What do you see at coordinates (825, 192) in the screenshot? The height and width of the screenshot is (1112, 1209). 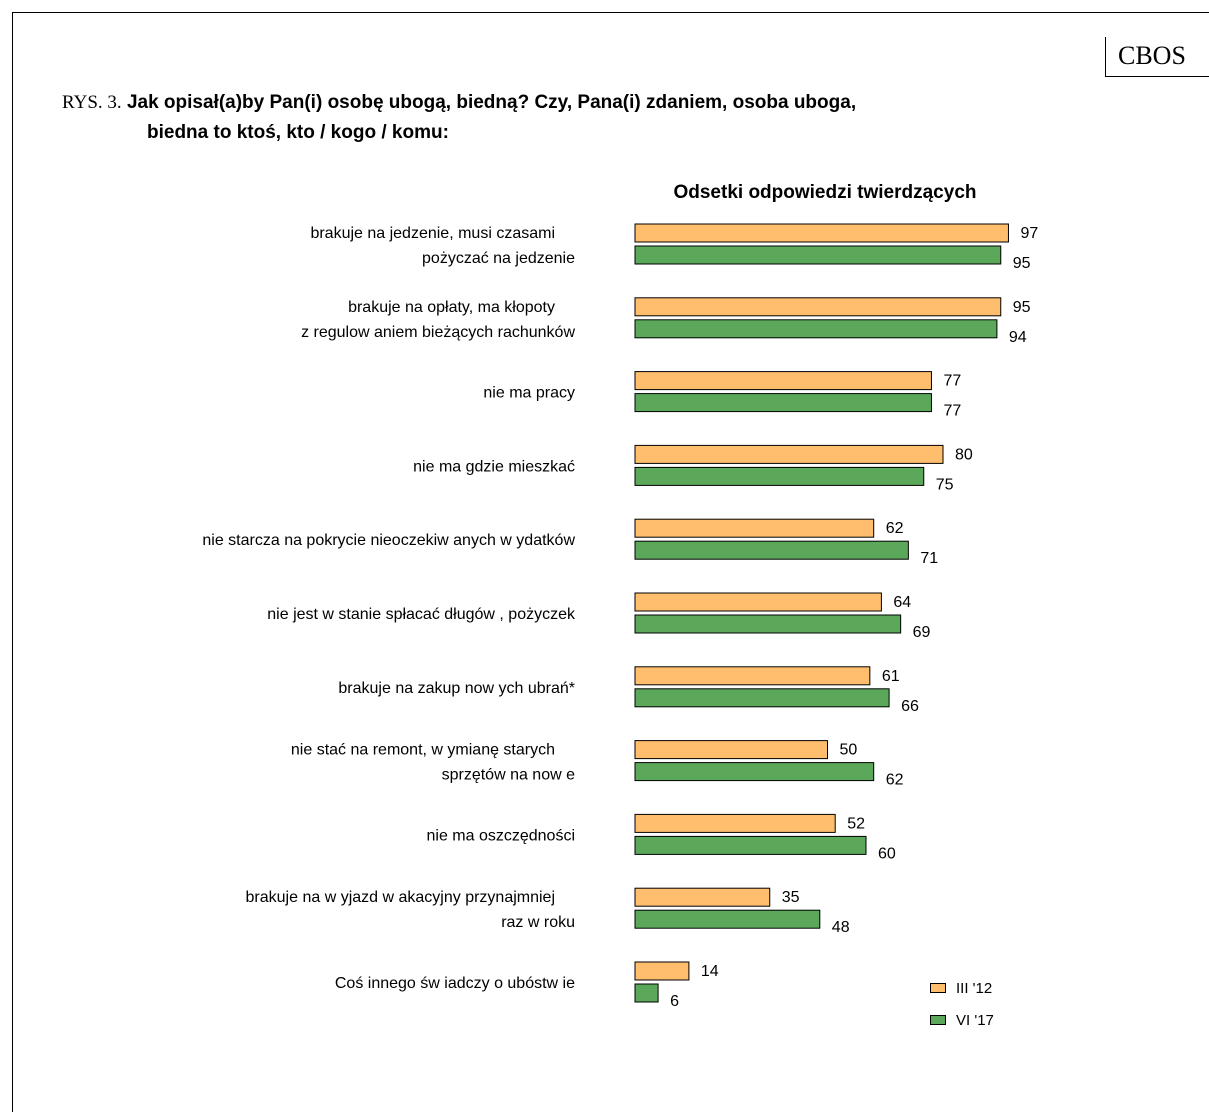 I see `chart-title: Odsetki odpowiedzi twierdzących` at bounding box center [825, 192].